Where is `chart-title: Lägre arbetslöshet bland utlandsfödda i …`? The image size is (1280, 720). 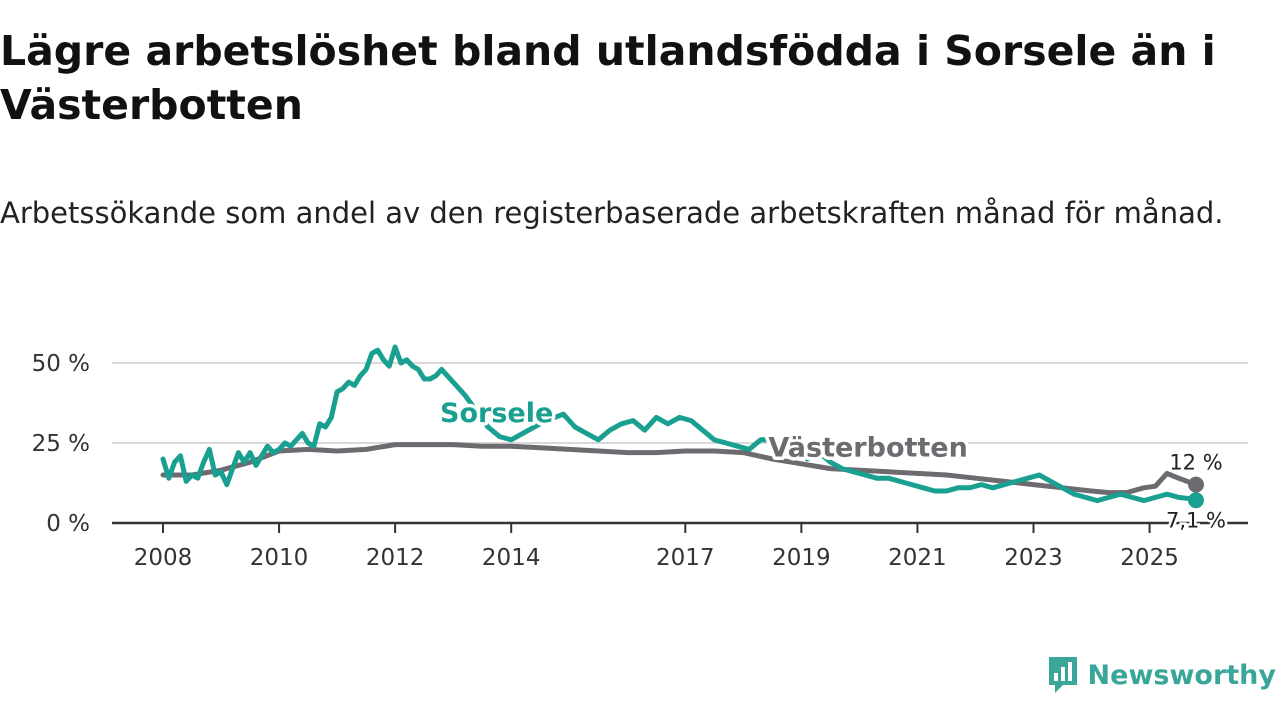
chart-title: Lägre arbetslöshet bland utlandsfödda i … is located at coordinates (608, 78).